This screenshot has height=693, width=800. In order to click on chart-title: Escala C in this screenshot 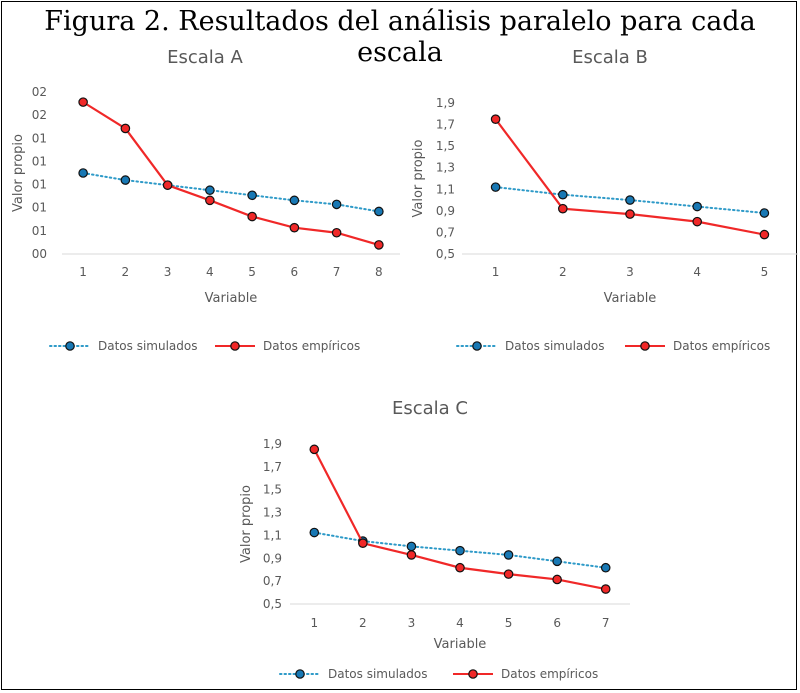, I will do `click(430, 408)`.